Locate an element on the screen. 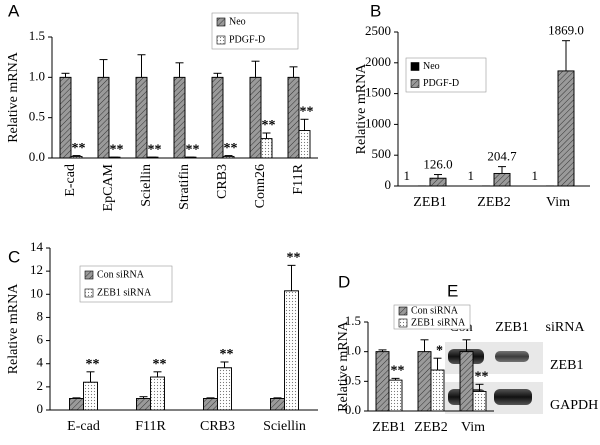  significance-label: * is located at coordinates (439, 350).